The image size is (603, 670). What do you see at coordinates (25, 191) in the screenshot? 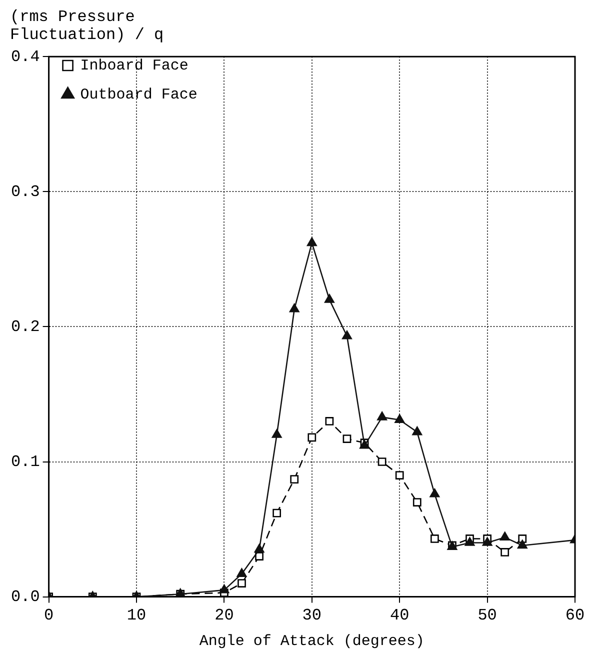
I see `y-tick-label: 0.3` at bounding box center [25, 191].